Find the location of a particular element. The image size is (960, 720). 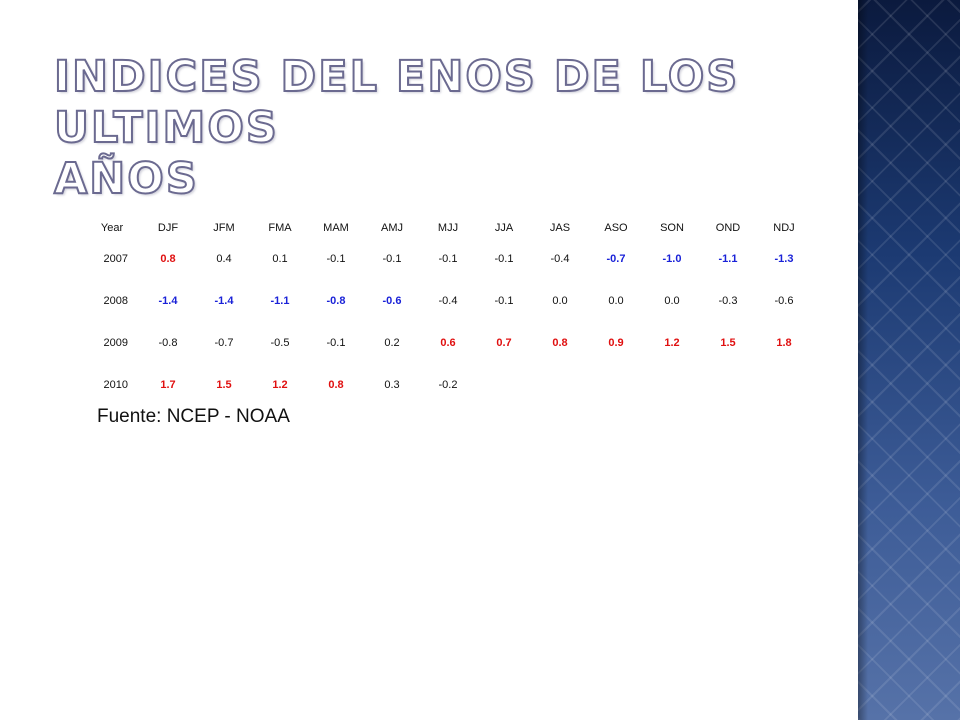

table-cell: -0.2 is located at coordinates (448, 385).